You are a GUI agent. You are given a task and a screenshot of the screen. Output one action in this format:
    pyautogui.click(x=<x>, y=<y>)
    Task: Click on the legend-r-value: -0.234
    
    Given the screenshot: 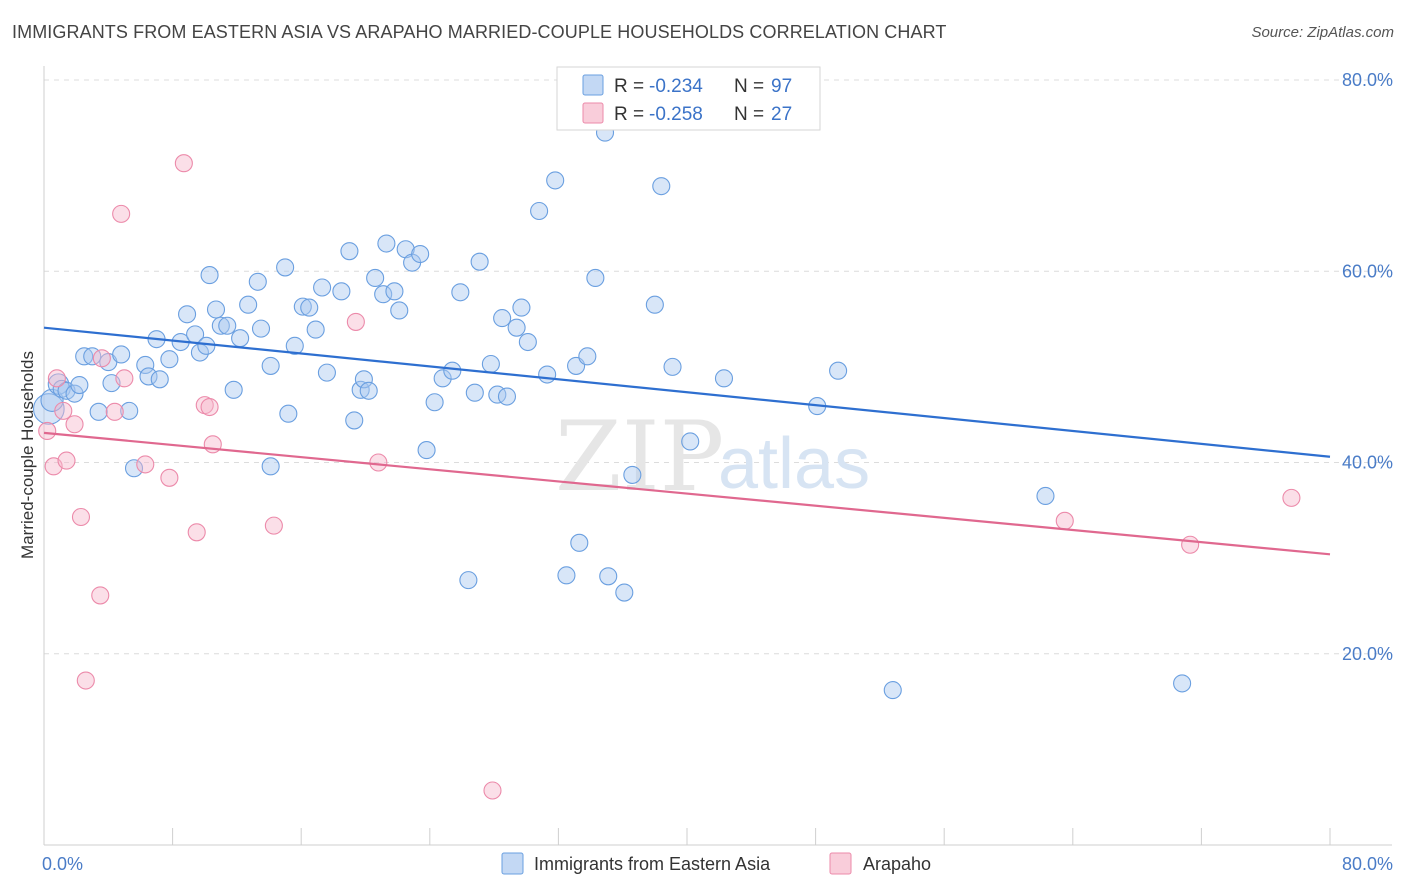 What is the action you would take?
    pyautogui.click(x=676, y=86)
    